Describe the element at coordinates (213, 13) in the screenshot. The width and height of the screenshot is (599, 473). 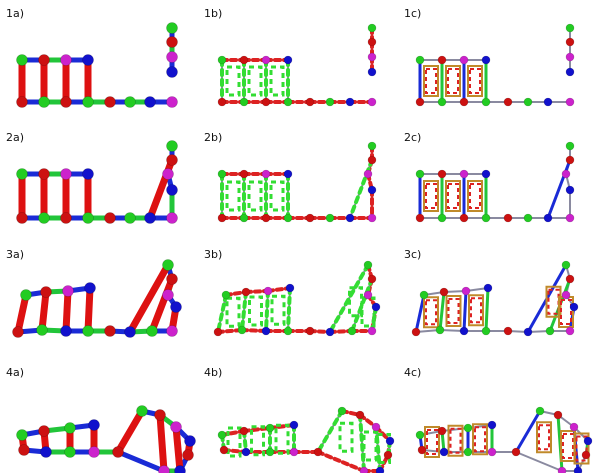
I see `panel-label-1b: 1b)` at that location.